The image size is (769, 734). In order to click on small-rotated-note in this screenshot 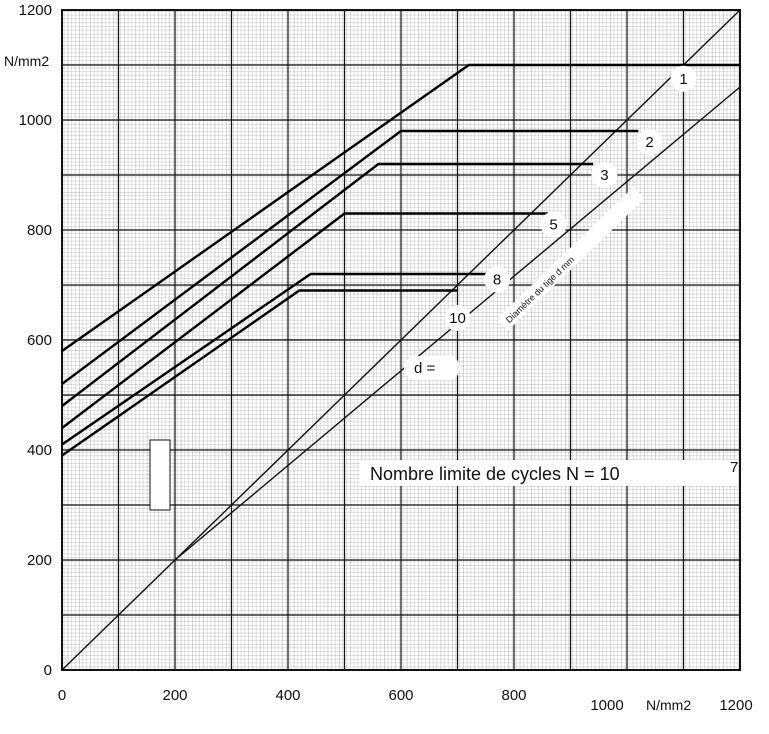, I will do `click(160, 475)`.